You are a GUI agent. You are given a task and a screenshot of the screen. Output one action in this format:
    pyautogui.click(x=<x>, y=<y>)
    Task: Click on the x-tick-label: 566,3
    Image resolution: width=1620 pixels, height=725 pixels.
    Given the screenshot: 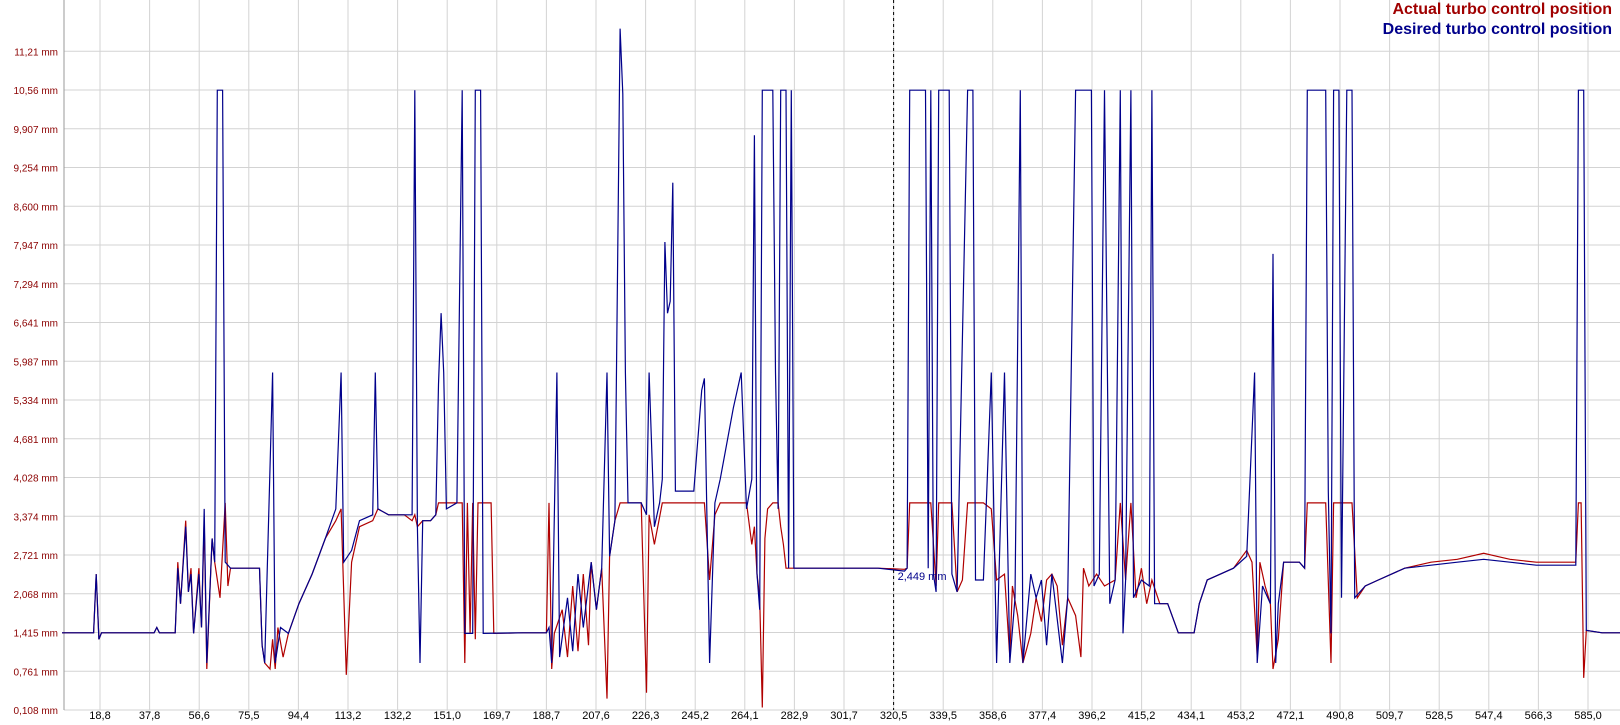 What is the action you would take?
    pyautogui.click(x=1539, y=716)
    